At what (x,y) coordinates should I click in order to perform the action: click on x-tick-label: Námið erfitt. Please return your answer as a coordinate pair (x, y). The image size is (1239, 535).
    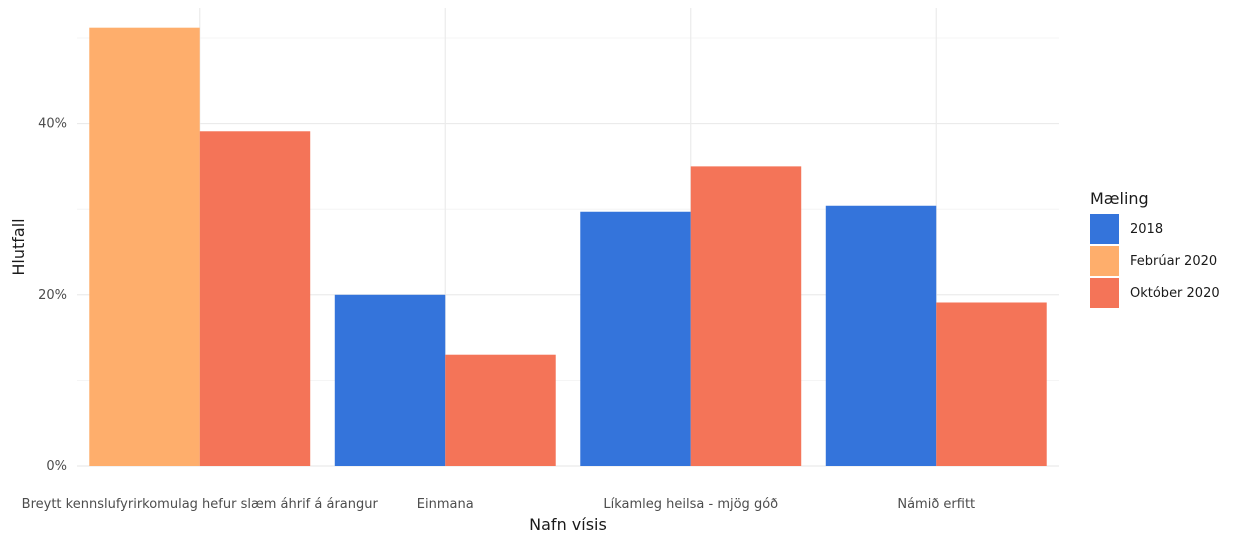
    Looking at the image, I should click on (936, 504).